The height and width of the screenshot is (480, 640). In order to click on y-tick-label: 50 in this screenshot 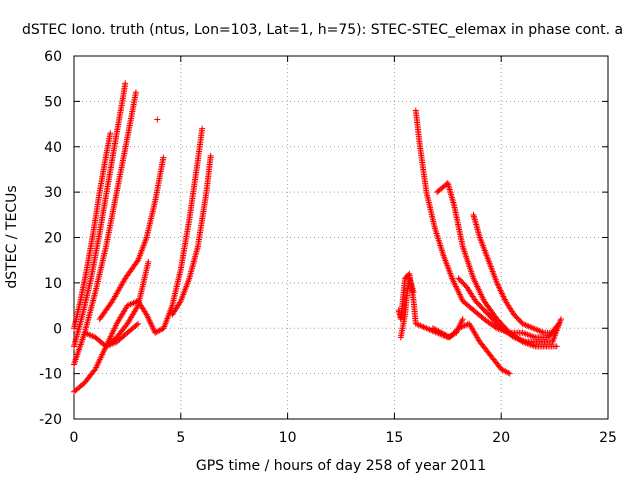, I will do `click(53, 102)`.